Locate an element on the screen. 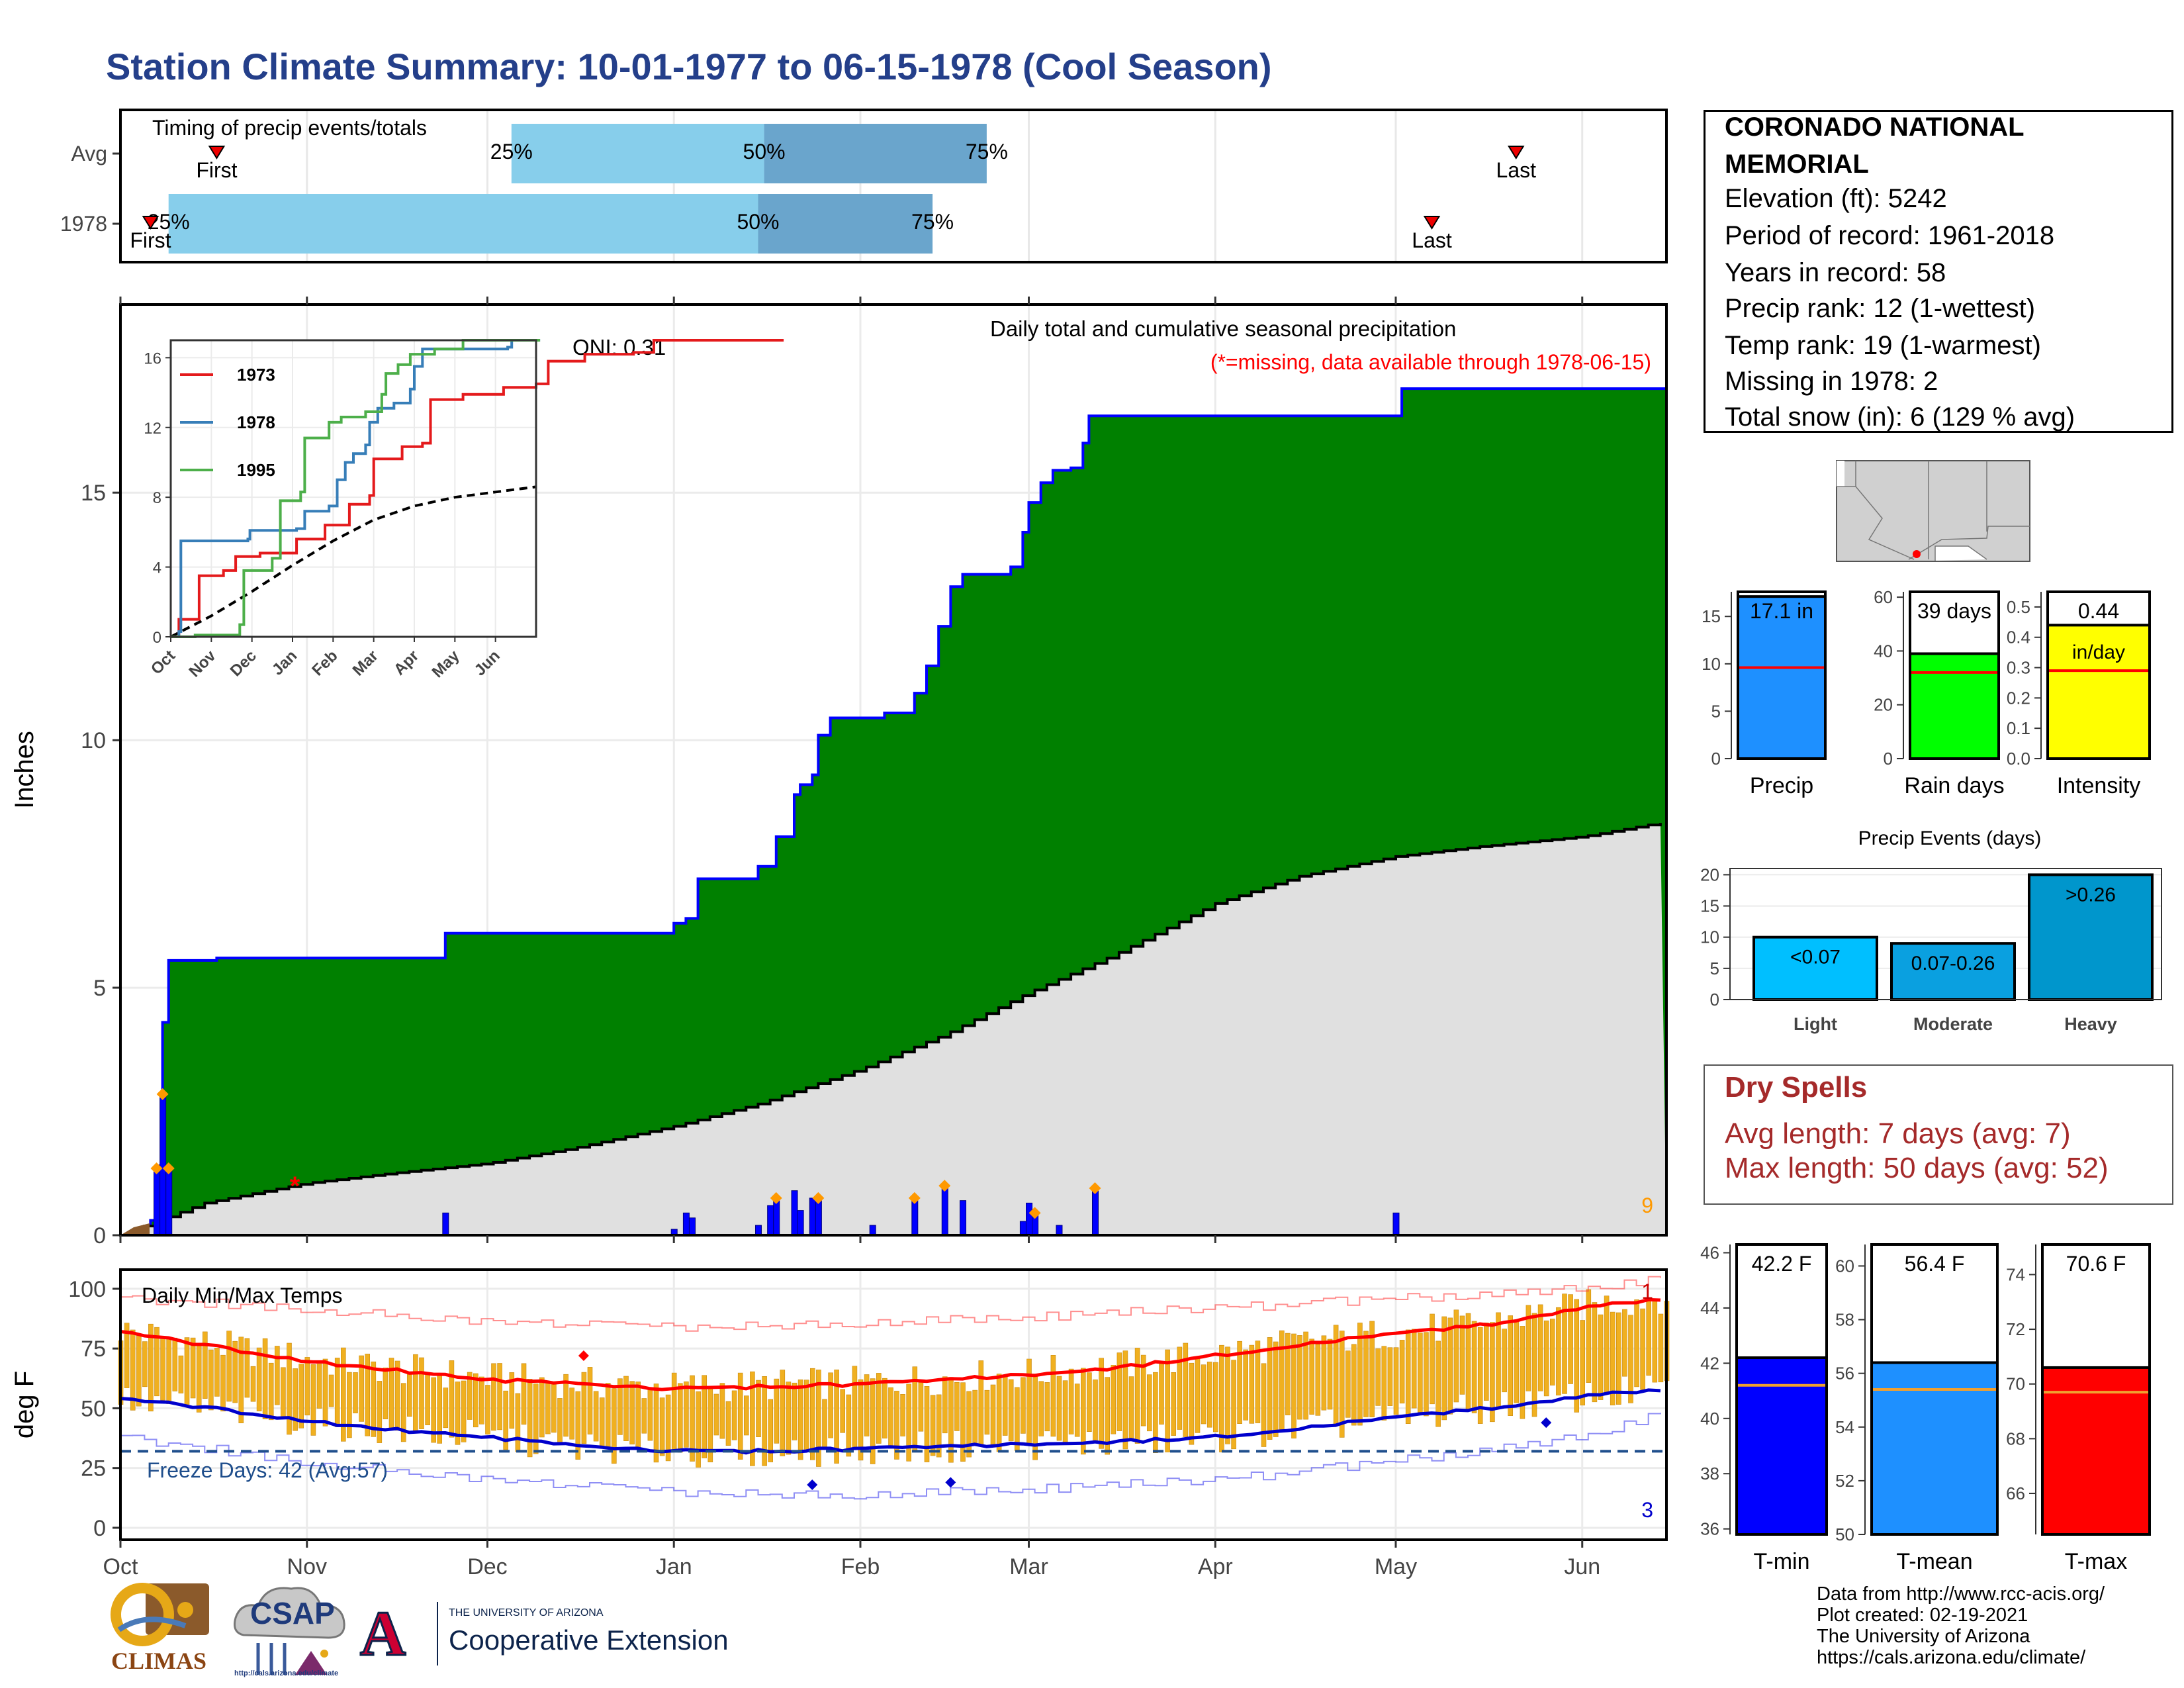  temps-title: Daily Min/Max Temps is located at coordinates (242, 1295).